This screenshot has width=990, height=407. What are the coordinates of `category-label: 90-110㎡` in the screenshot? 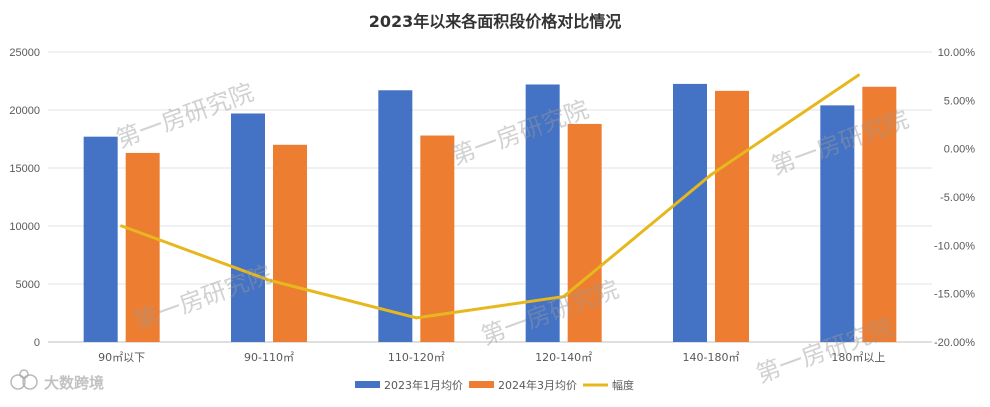 It's located at (269, 357).